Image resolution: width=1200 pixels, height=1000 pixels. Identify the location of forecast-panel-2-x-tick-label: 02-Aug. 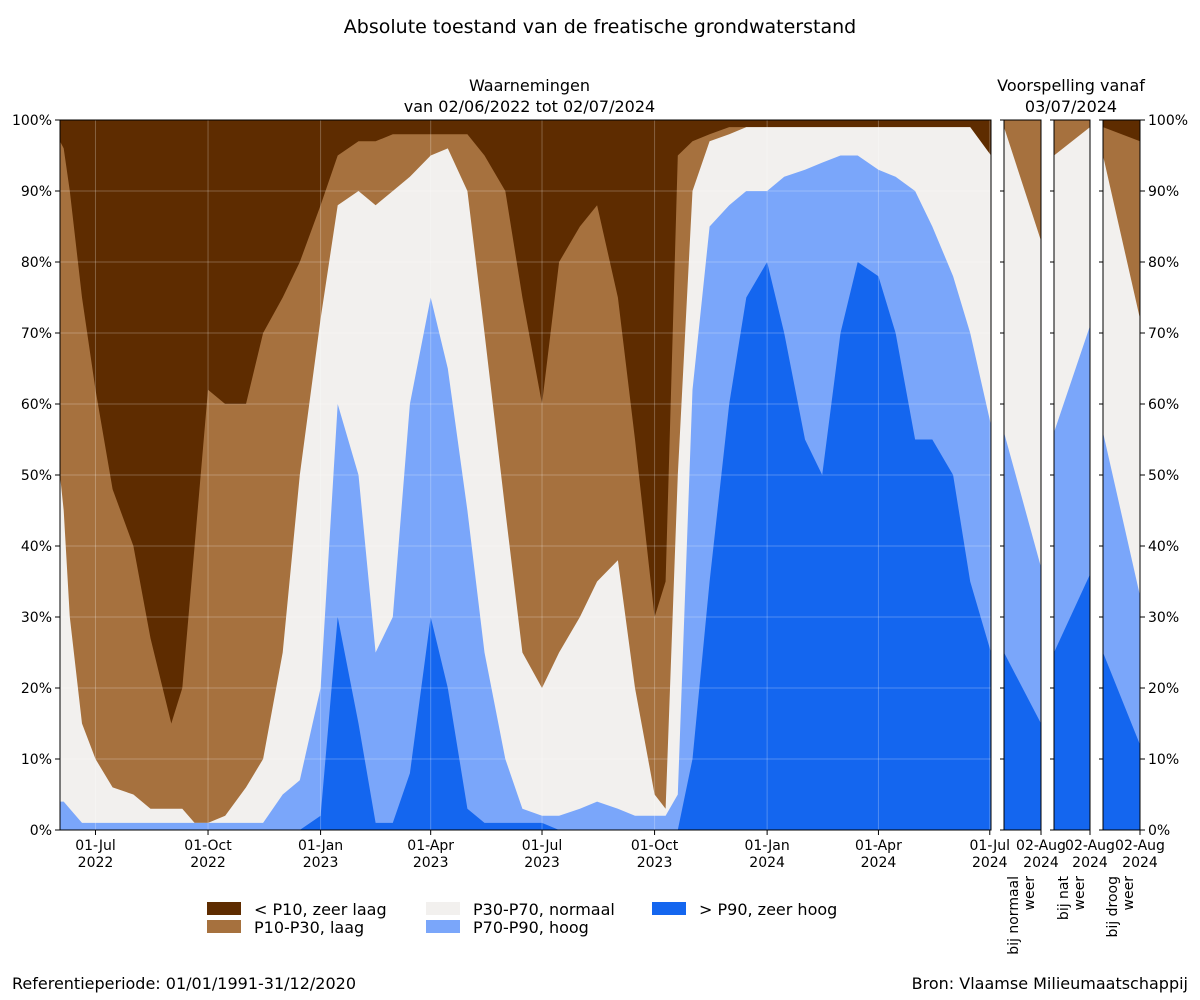
(1090, 846).